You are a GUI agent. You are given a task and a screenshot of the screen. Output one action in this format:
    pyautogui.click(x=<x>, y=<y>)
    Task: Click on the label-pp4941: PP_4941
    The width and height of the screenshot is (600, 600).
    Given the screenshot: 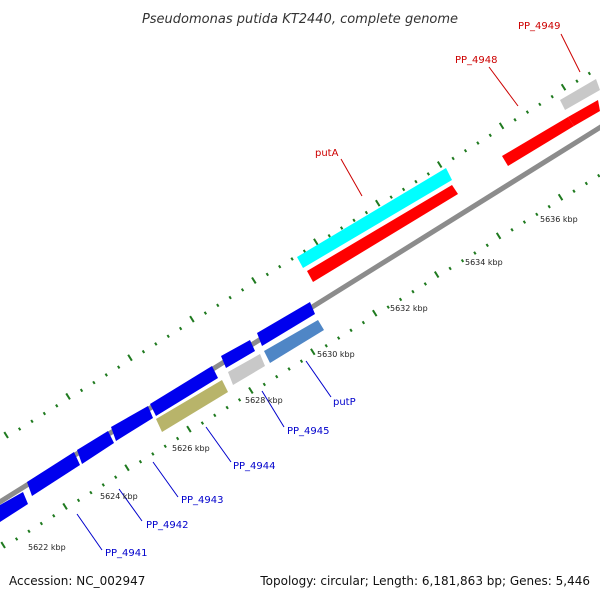 What is the action you would take?
    pyautogui.click(x=126, y=553)
    